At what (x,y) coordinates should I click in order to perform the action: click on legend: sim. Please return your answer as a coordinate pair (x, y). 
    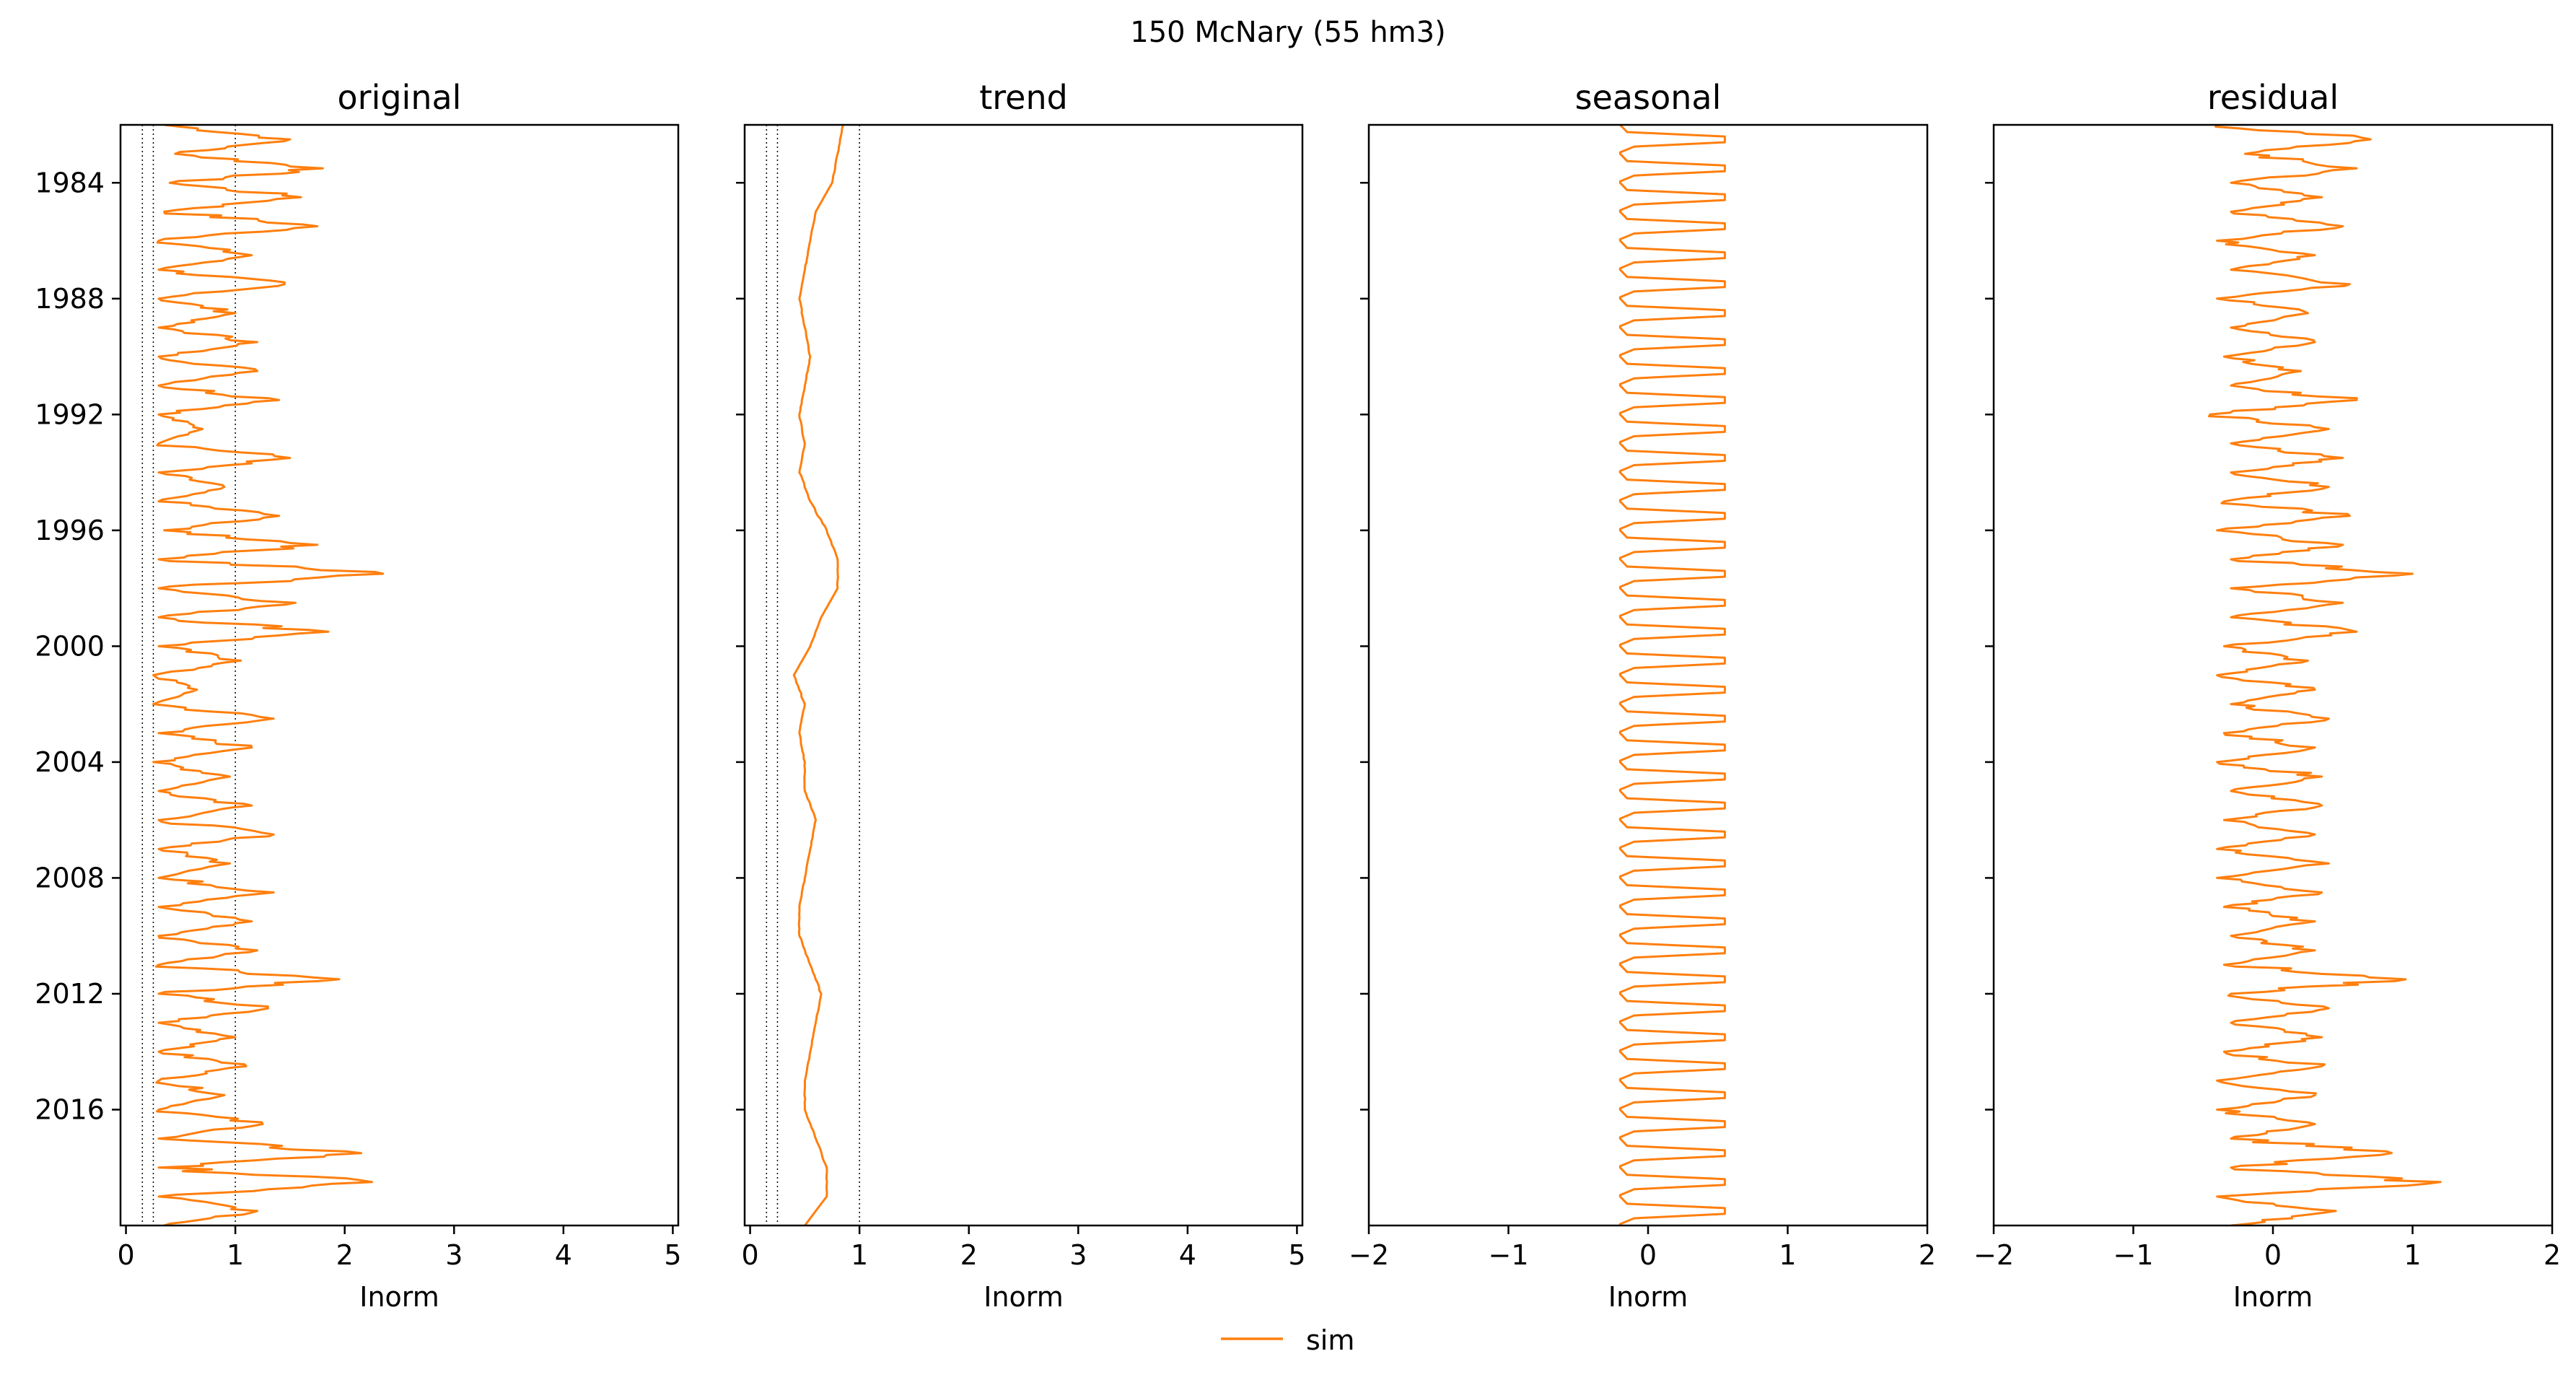
    Looking at the image, I should click on (1287, 1340).